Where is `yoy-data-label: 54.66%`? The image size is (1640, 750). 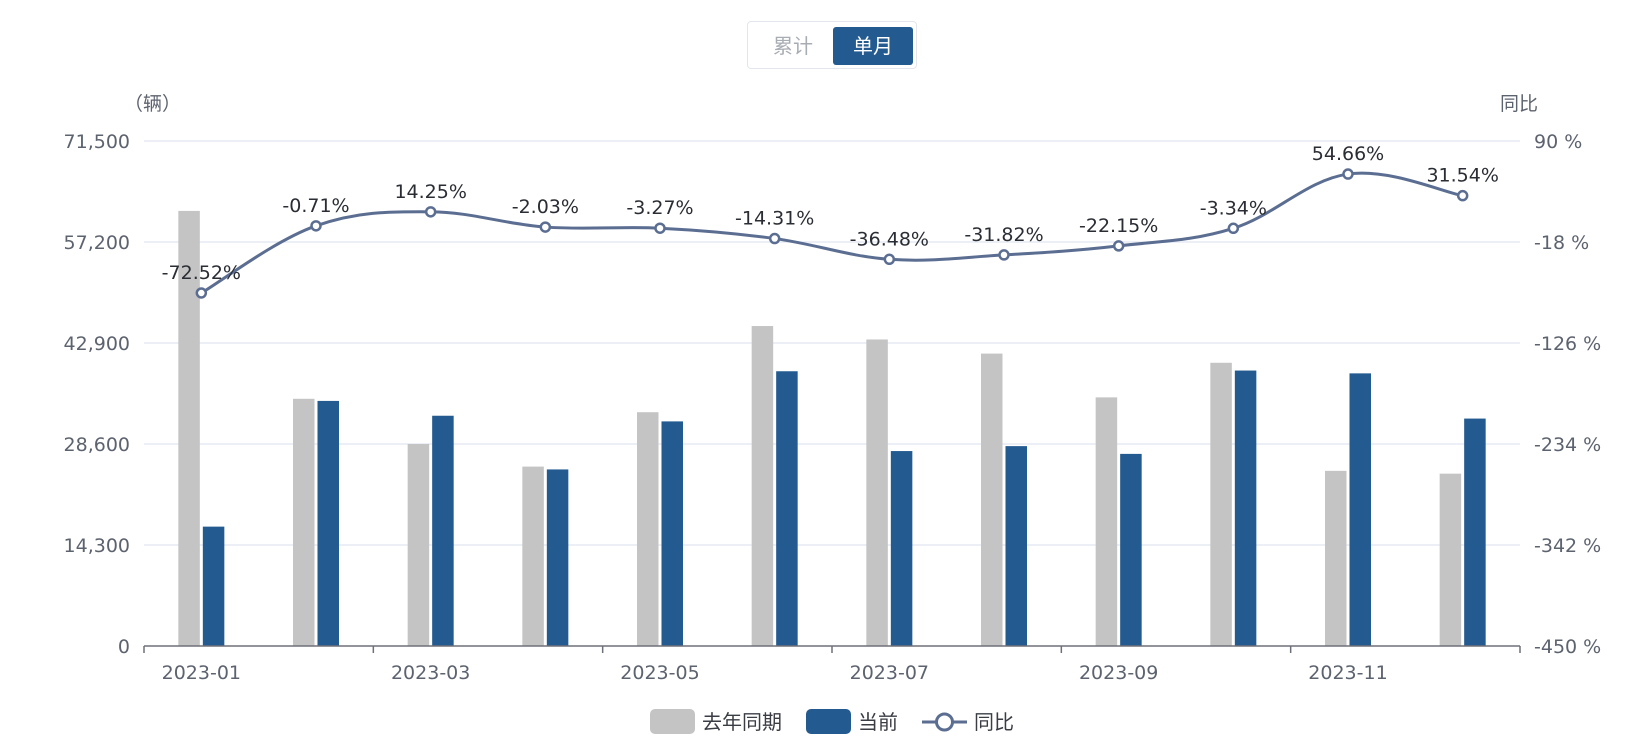 yoy-data-label: 54.66% is located at coordinates (1348, 154).